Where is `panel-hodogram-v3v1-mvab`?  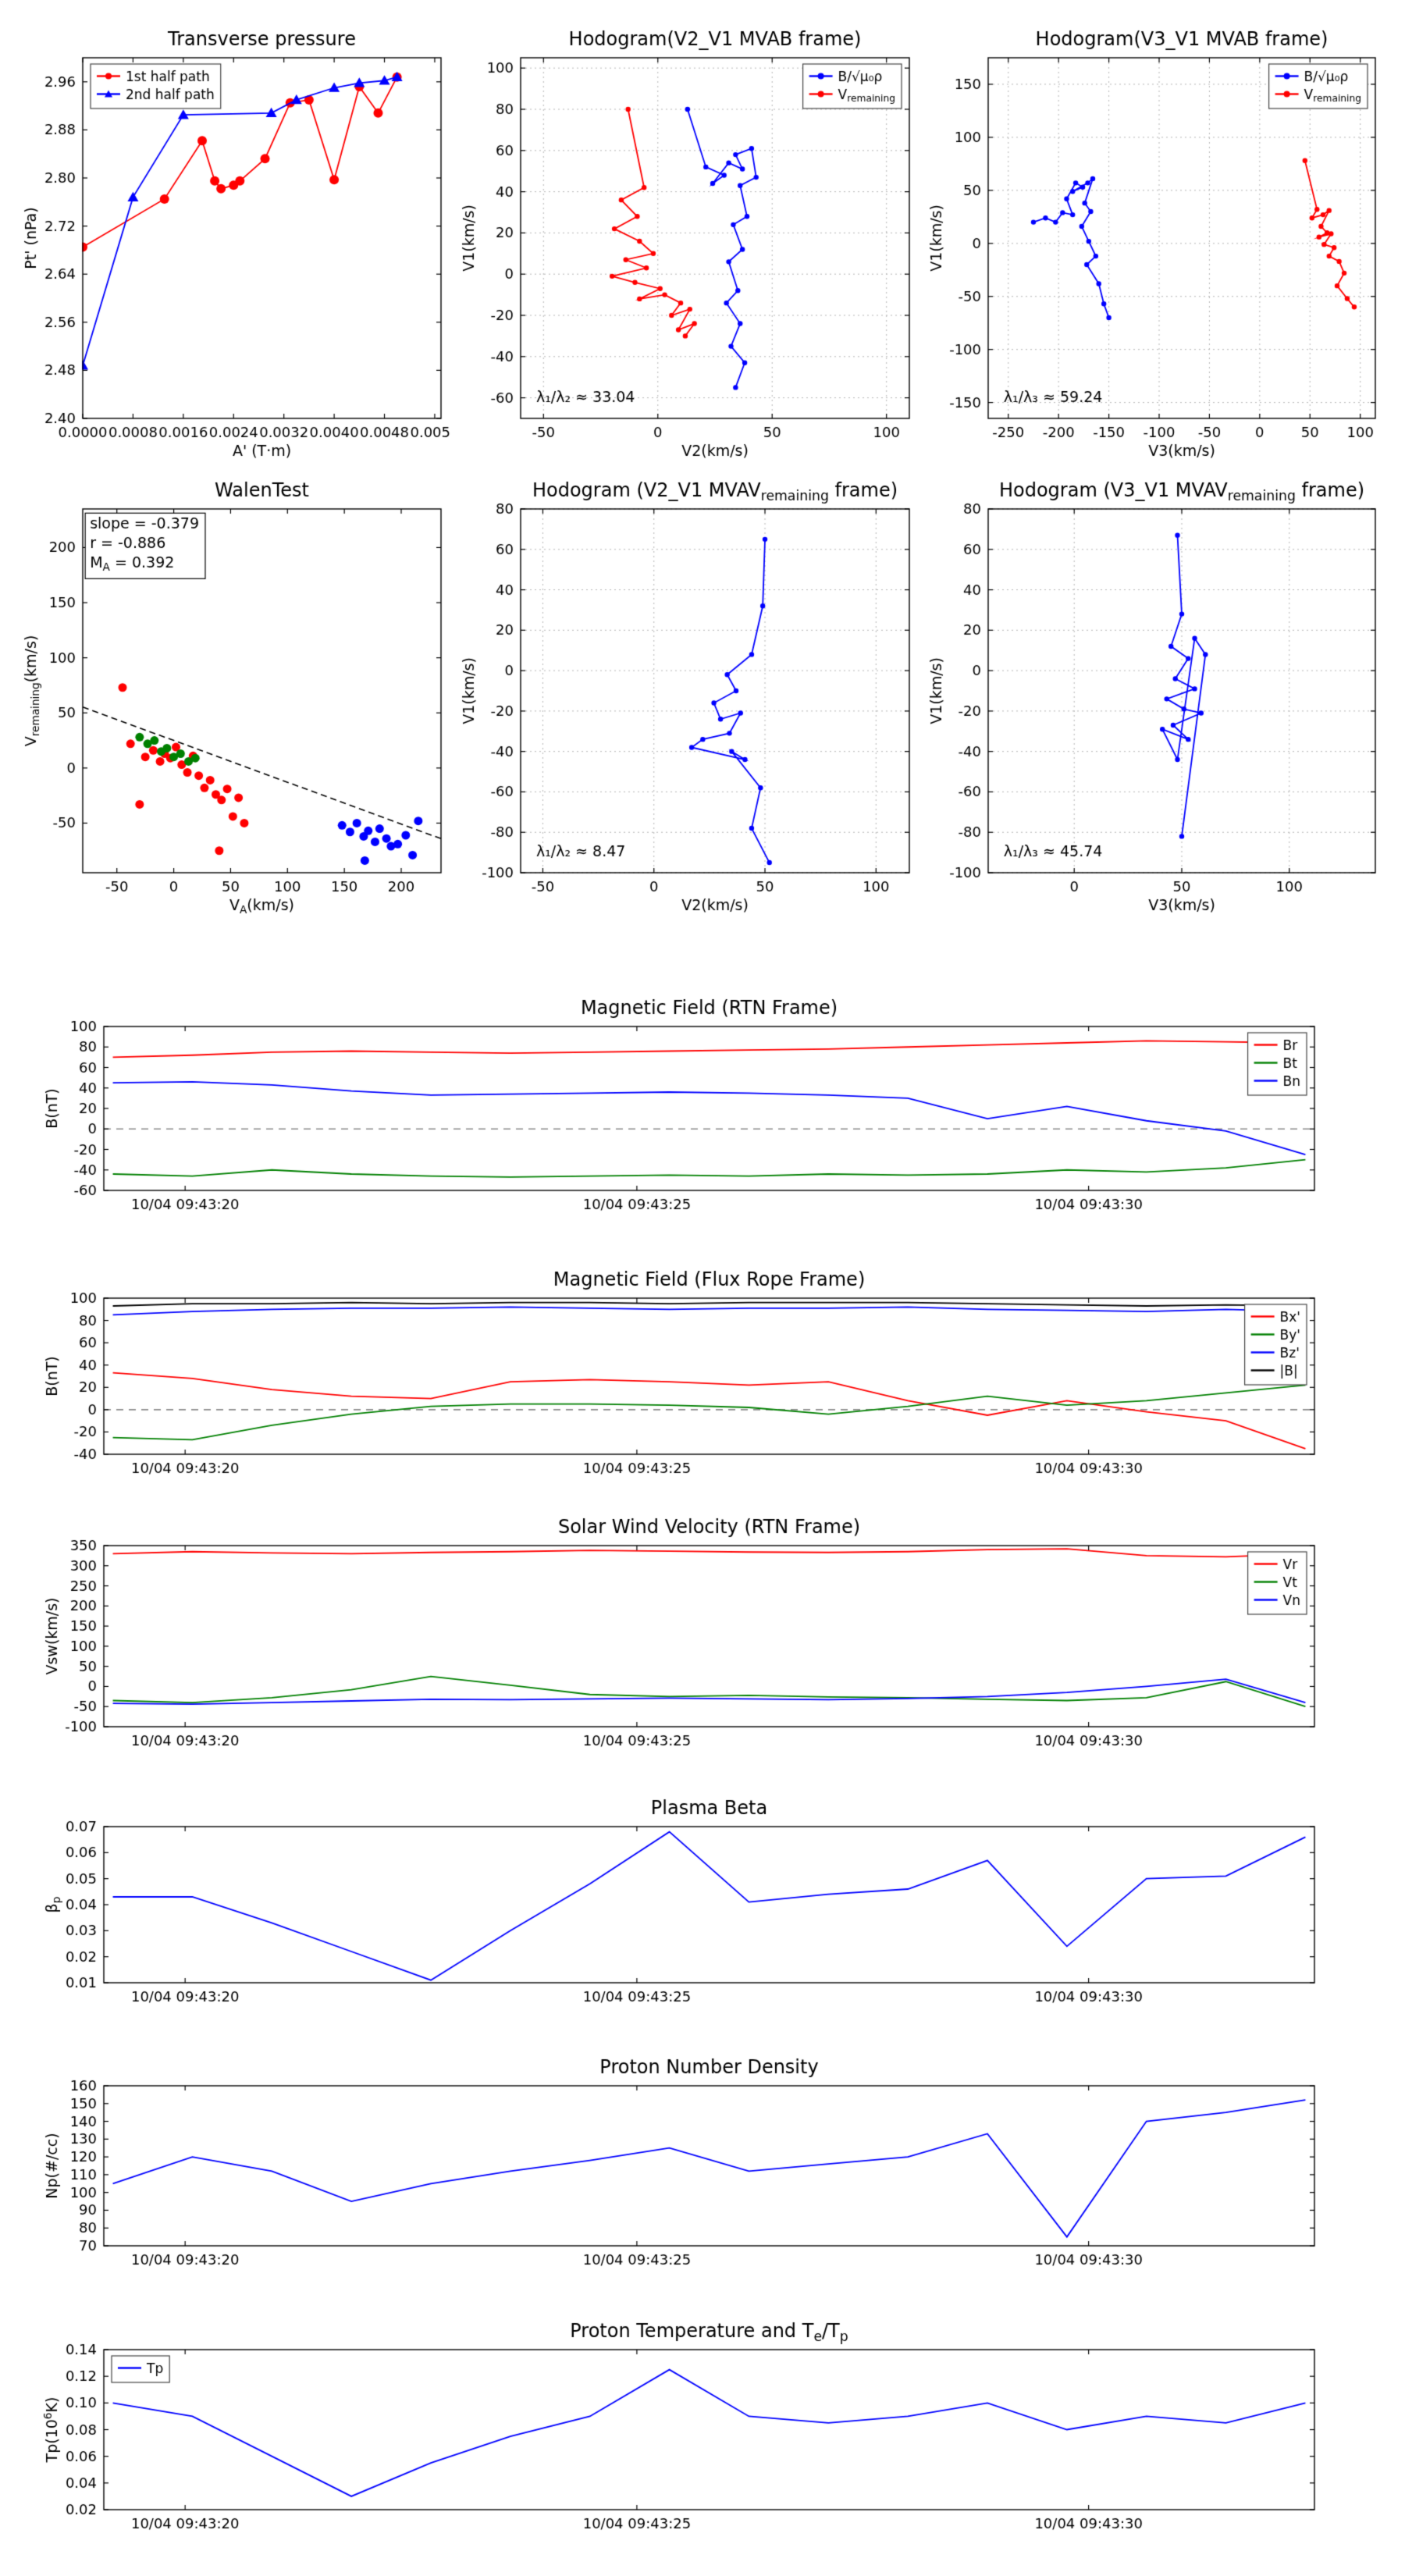
panel-hodogram-v3v1-mvab is located at coordinates (1154, 238).